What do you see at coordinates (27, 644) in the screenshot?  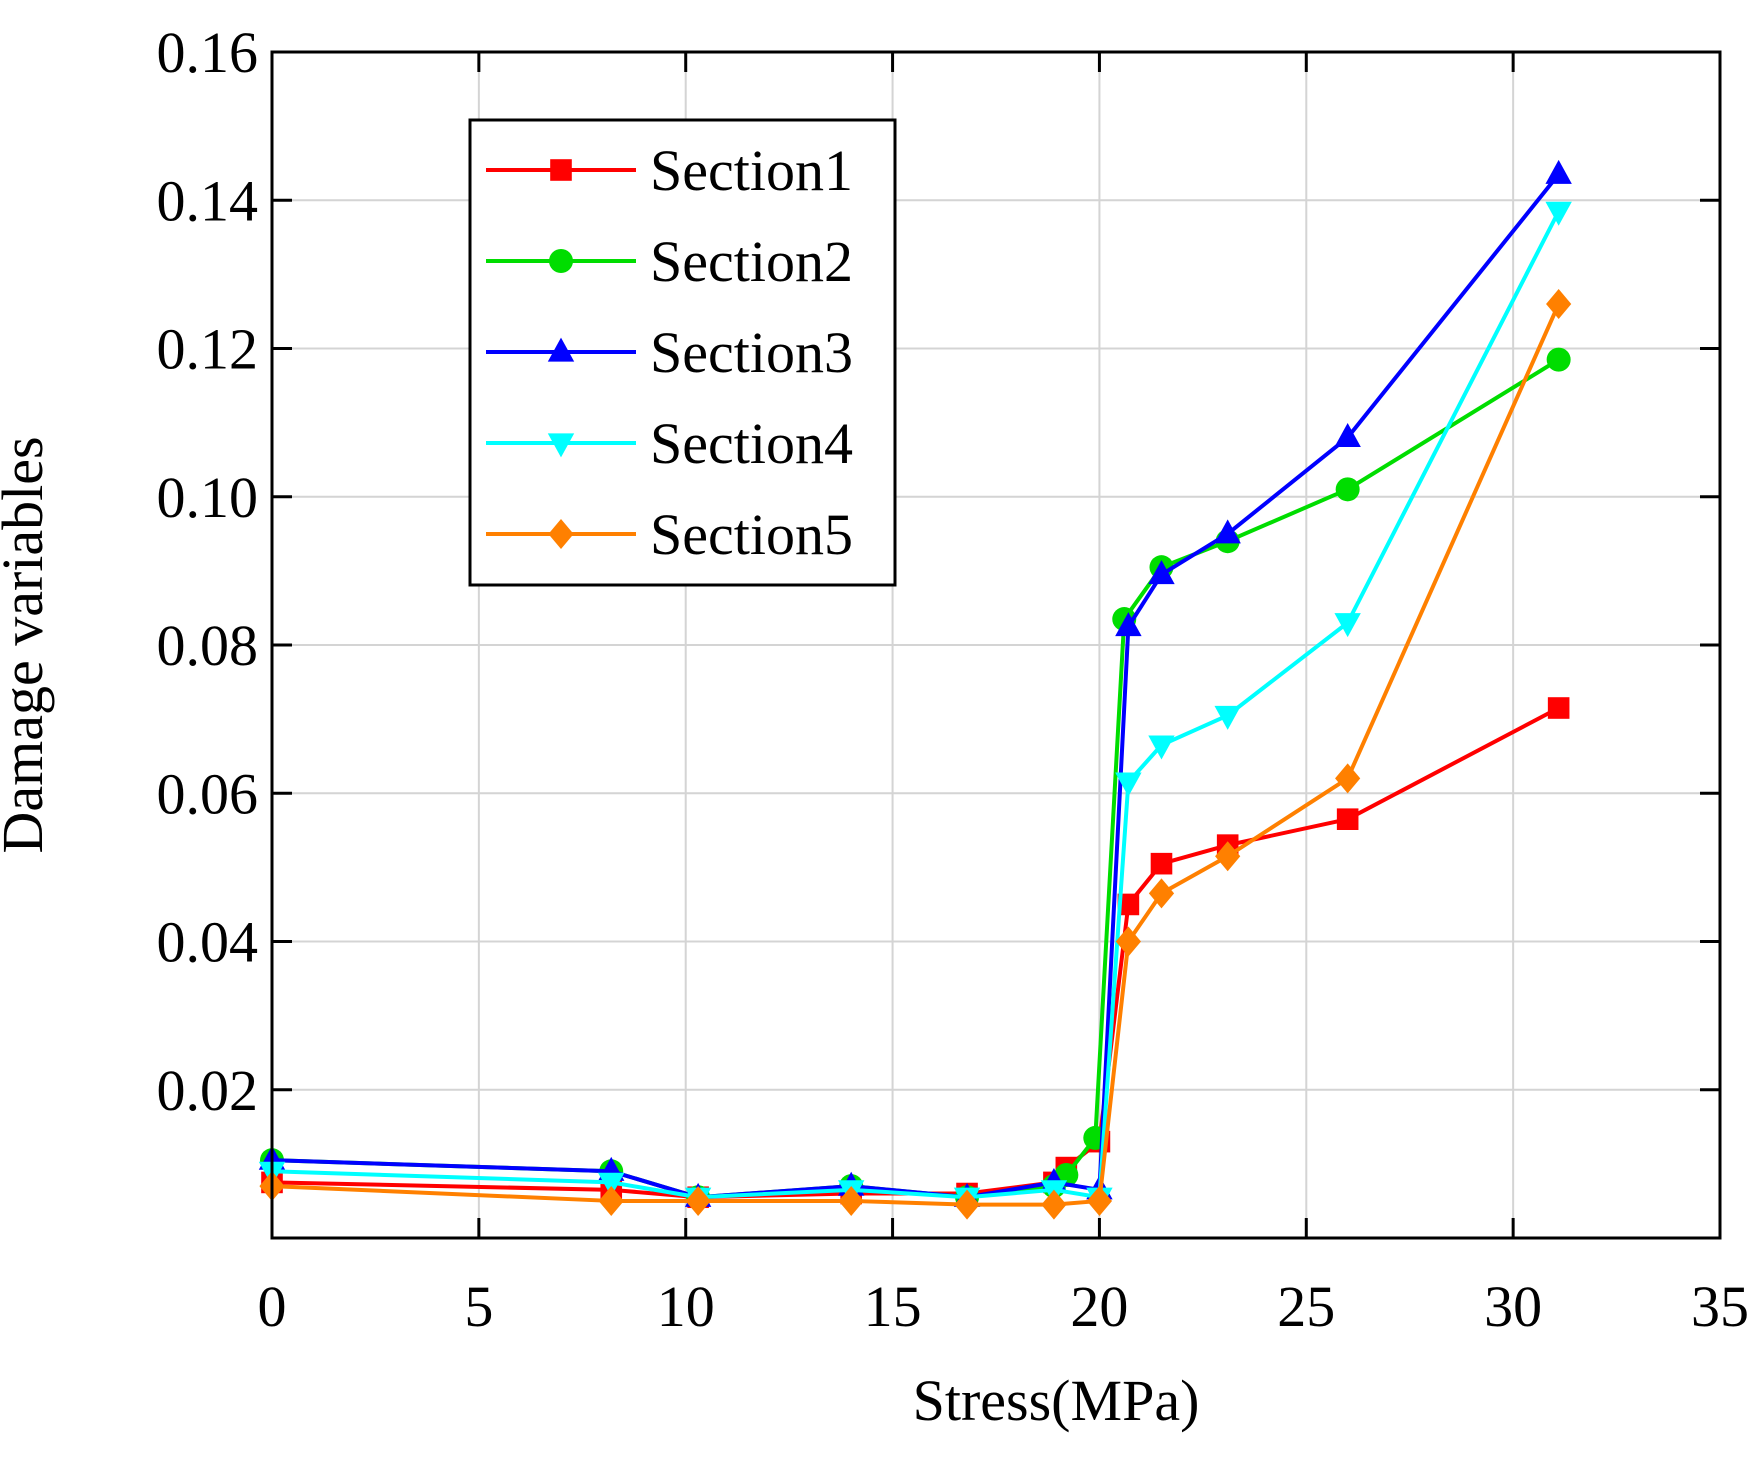 I see `y-axis-title: Damage variables` at bounding box center [27, 644].